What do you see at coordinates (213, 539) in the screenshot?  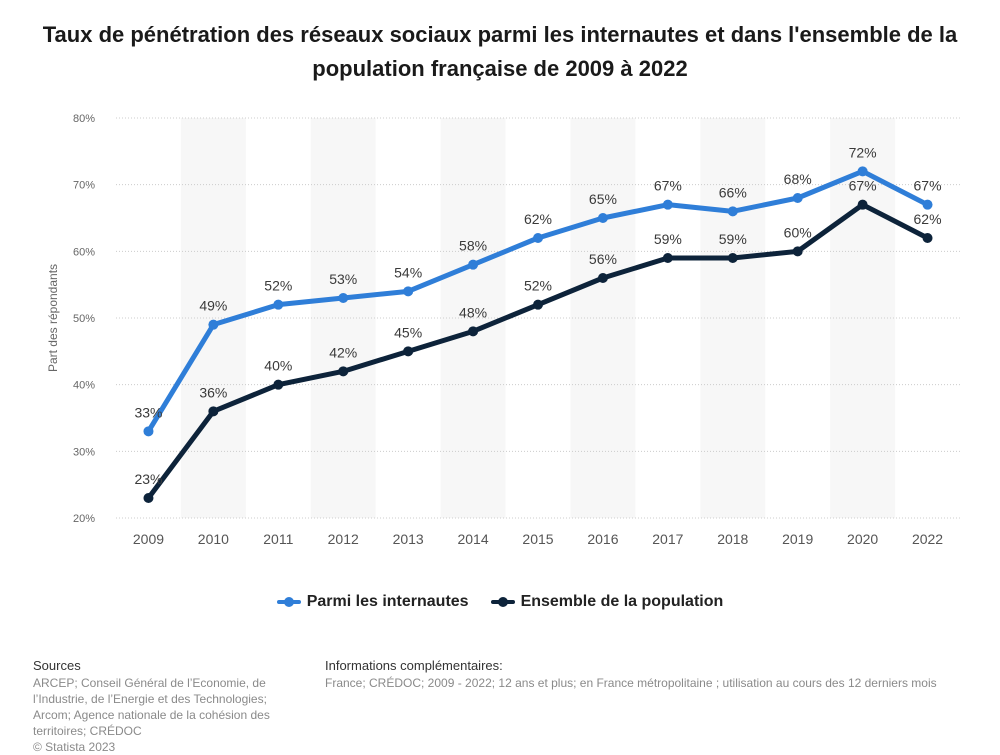 I see `x-tick-label: 2010` at bounding box center [213, 539].